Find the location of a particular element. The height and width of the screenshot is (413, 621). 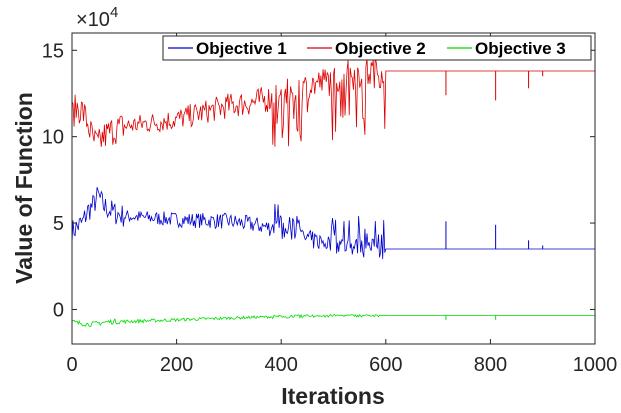

y-axis-label: Value of Function is located at coordinates (24, 188).